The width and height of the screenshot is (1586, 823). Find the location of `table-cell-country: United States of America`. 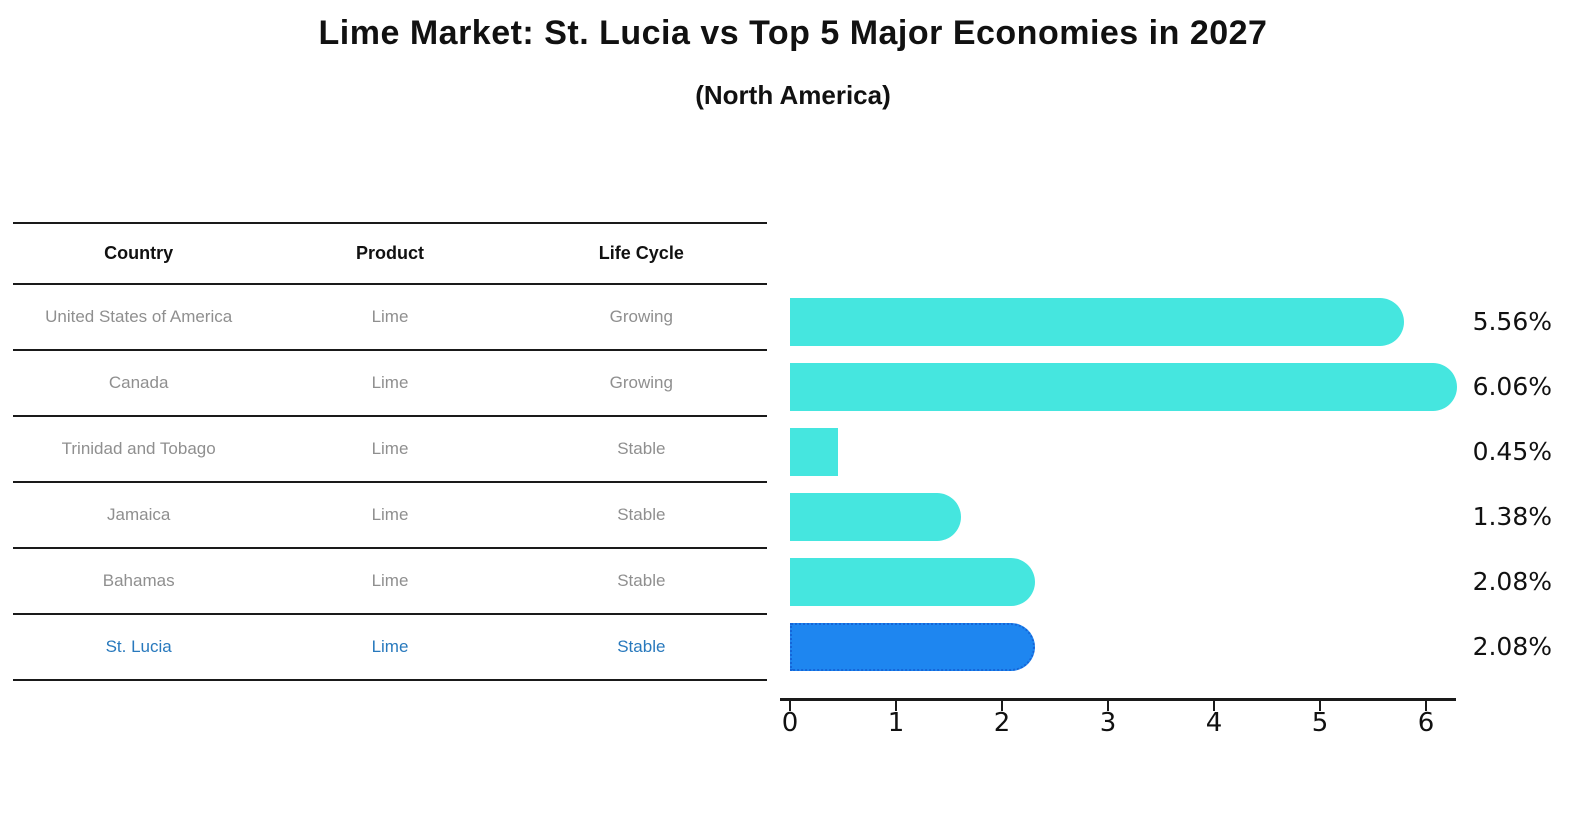

table-cell-country: United States of America is located at coordinates (139, 316).